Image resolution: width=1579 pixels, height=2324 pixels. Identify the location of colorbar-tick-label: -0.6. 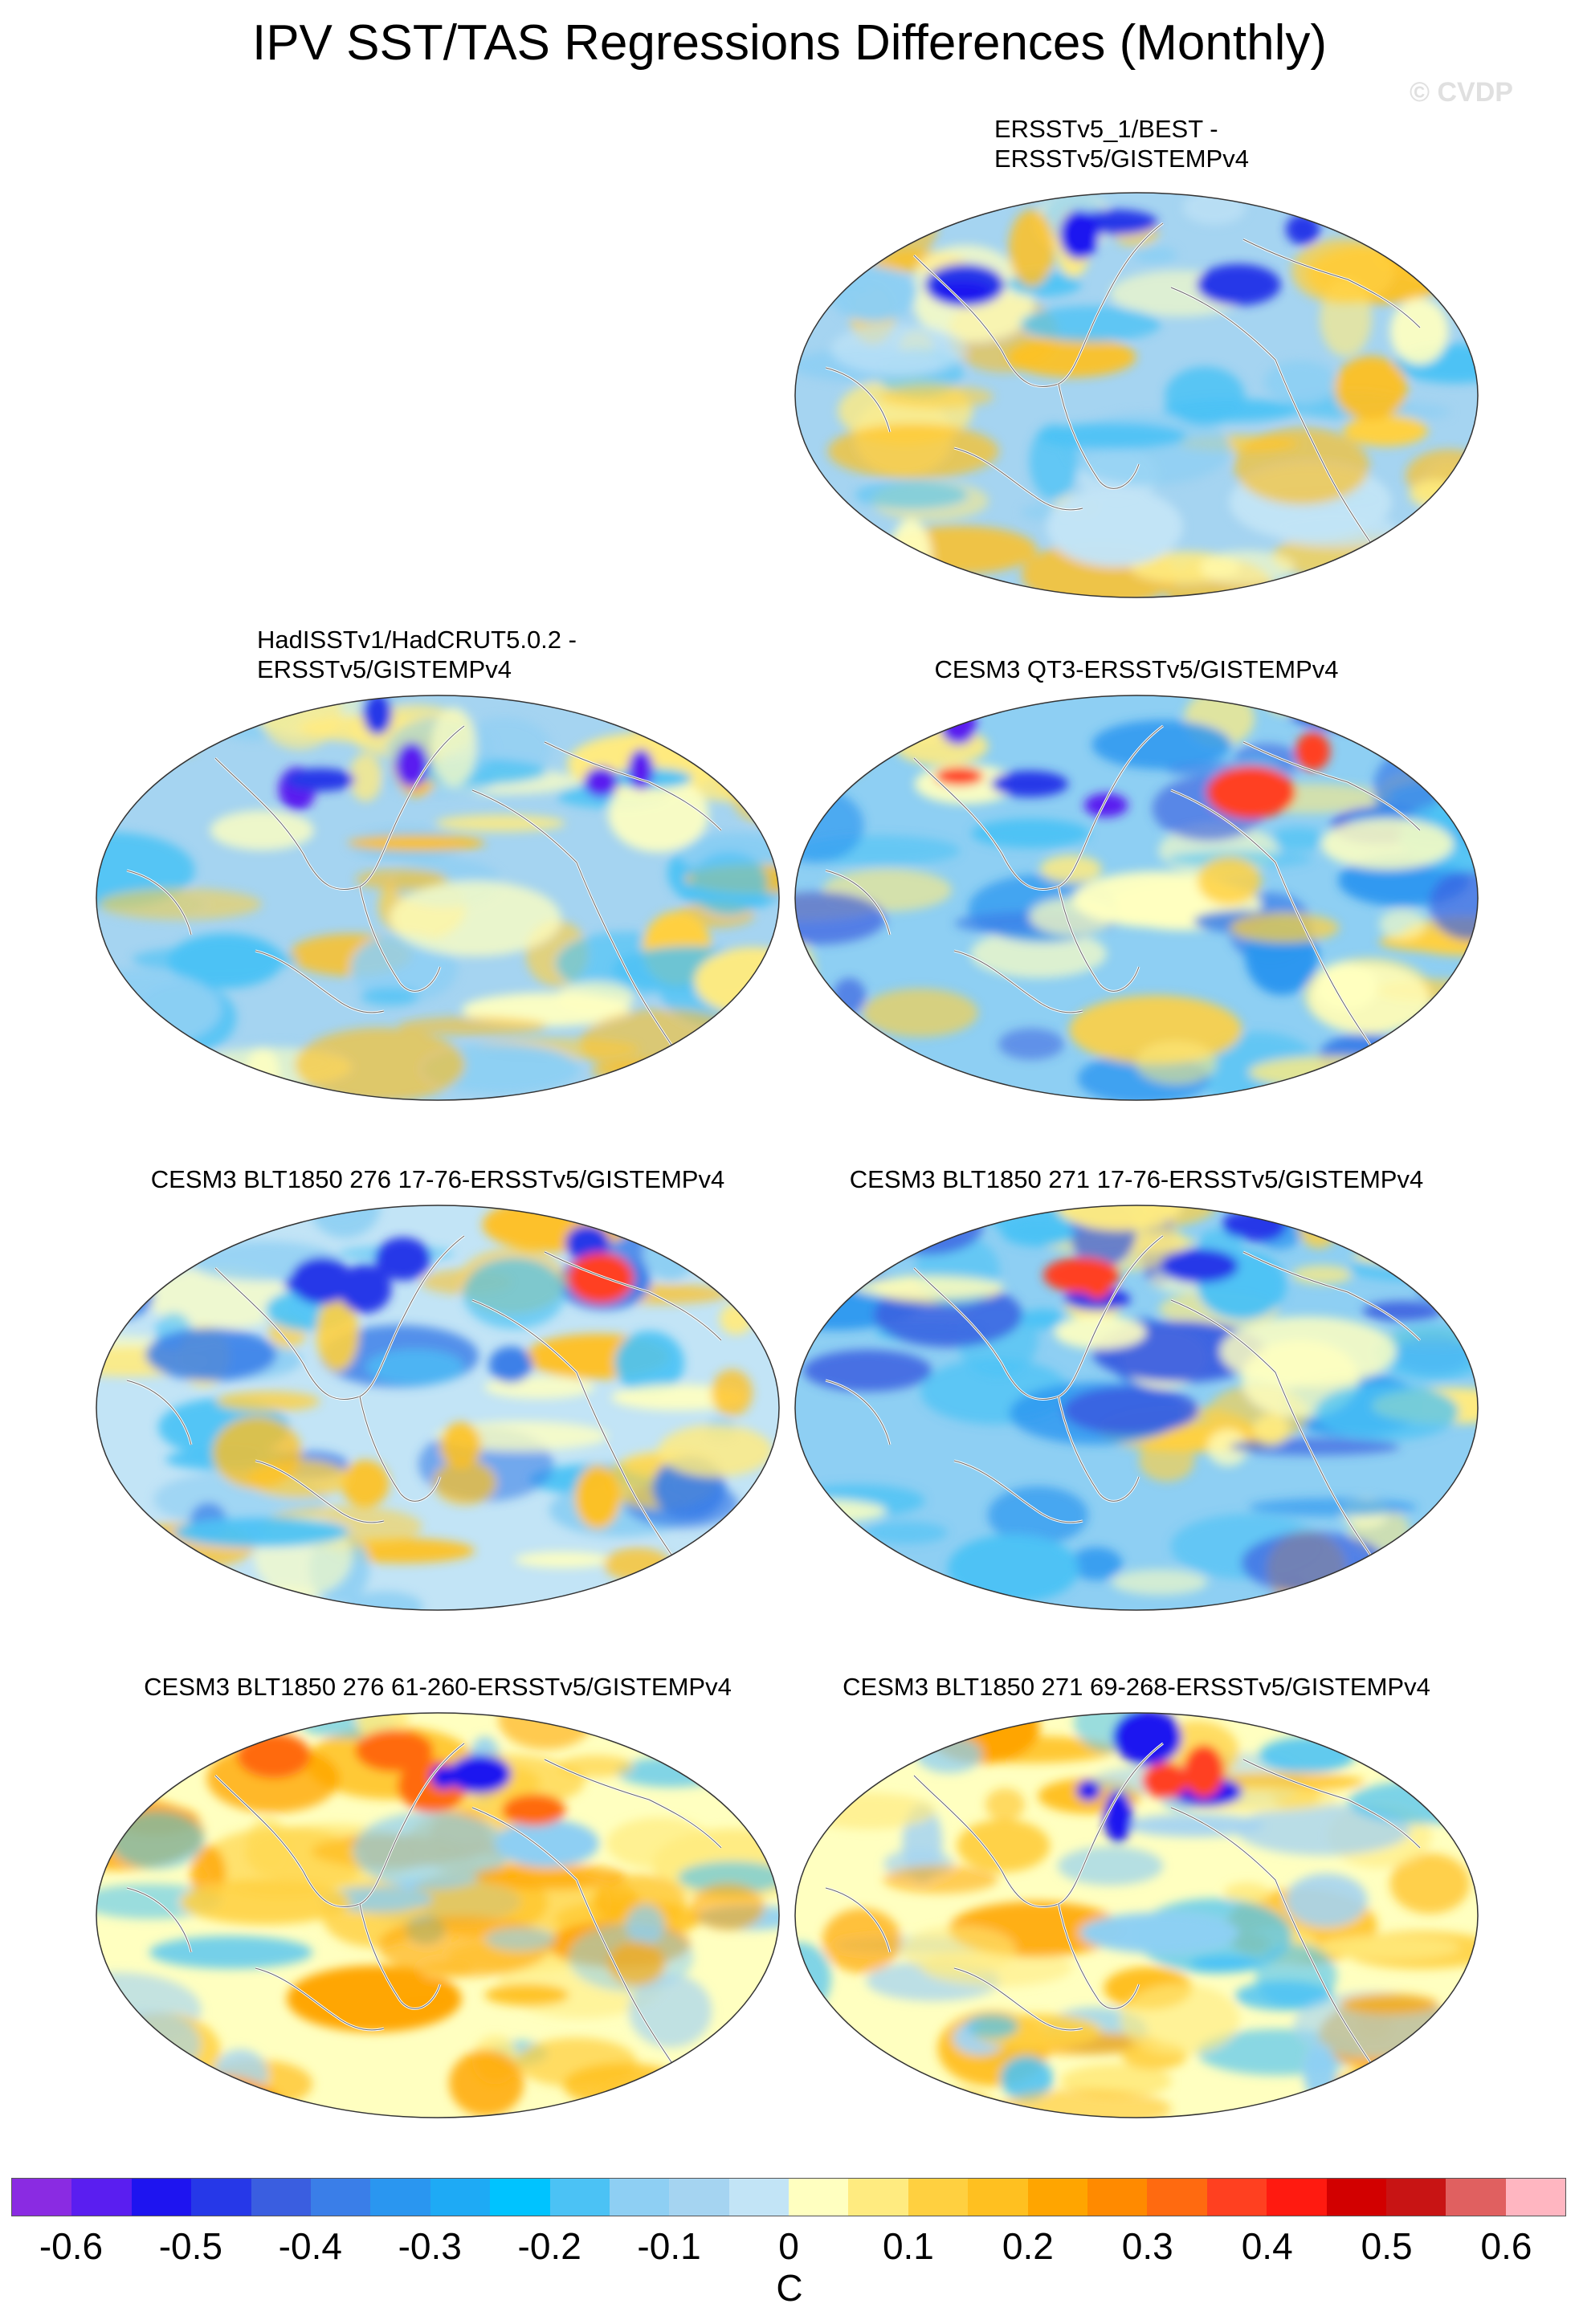
(71, 2246).